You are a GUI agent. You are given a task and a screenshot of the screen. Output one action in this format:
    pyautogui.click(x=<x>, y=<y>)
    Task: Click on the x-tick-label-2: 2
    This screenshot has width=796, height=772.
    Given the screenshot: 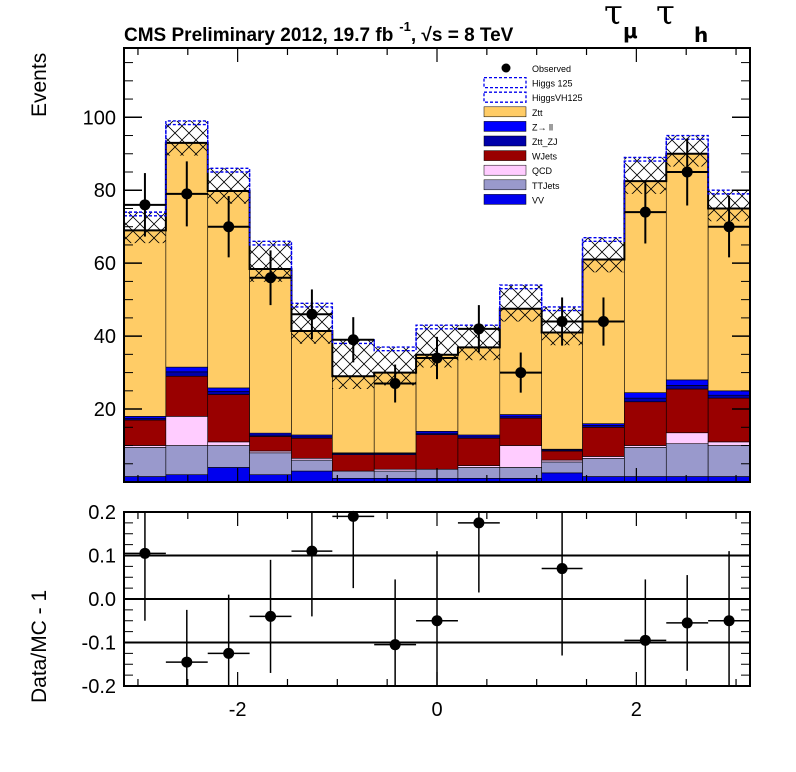 What is the action you would take?
    pyautogui.click(x=636, y=710)
    